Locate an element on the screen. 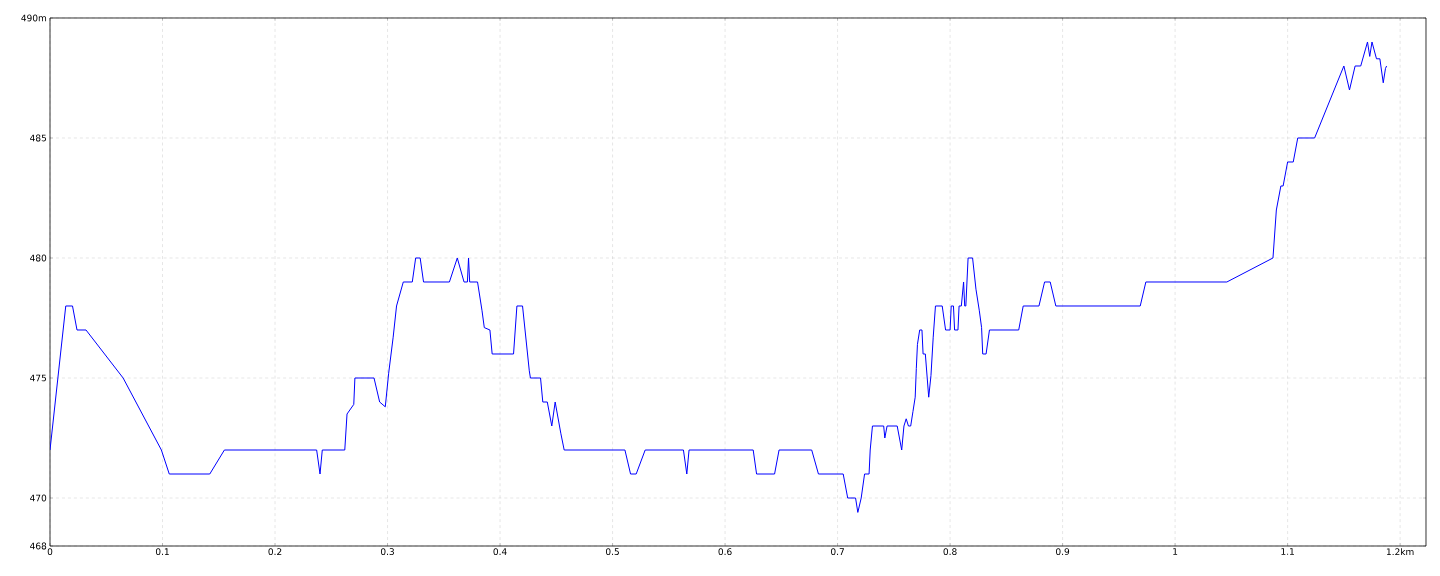  x-tick-label: 0.2 is located at coordinates (275, 551).